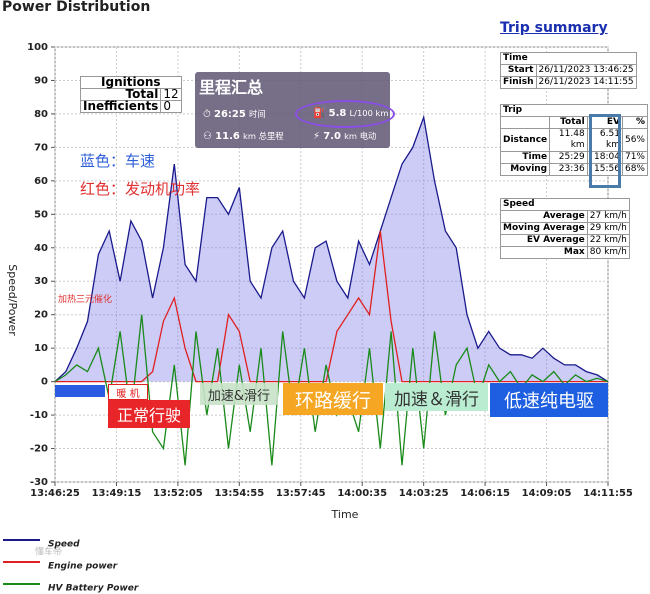 The height and width of the screenshot is (594, 650). I want to click on row: Total EV%, so click(574, 122).